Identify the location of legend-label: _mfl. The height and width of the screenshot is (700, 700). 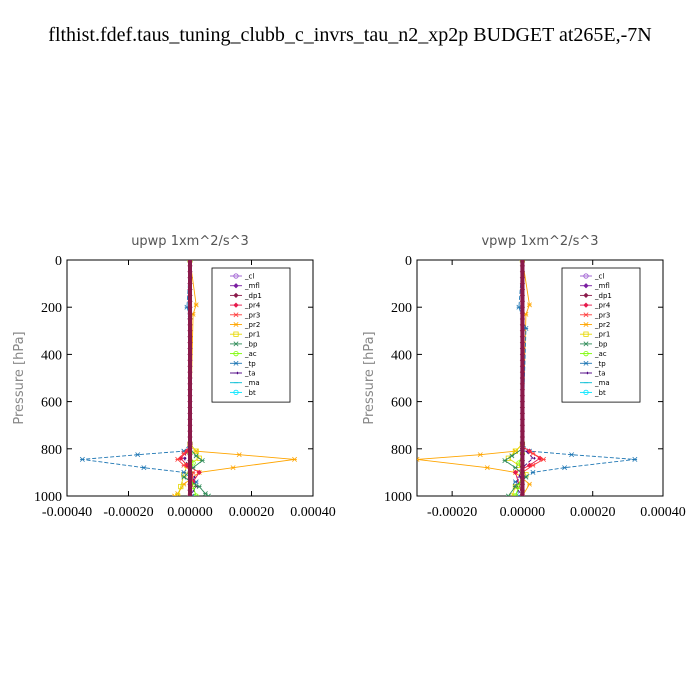
(602, 286).